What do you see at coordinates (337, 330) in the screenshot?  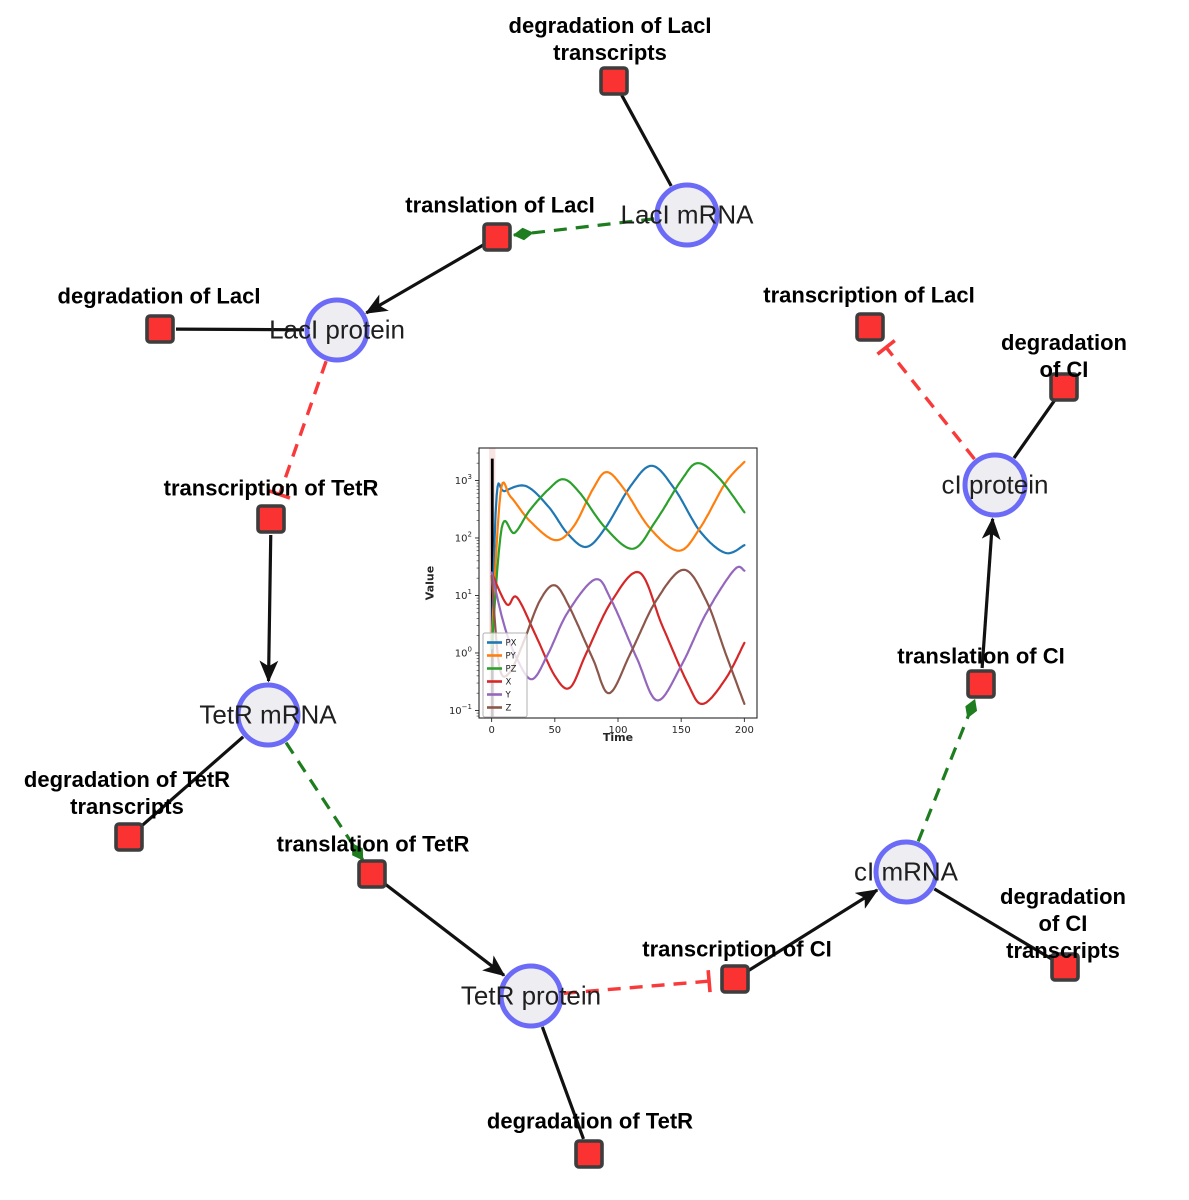 I see `species-node-laci-protein` at bounding box center [337, 330].